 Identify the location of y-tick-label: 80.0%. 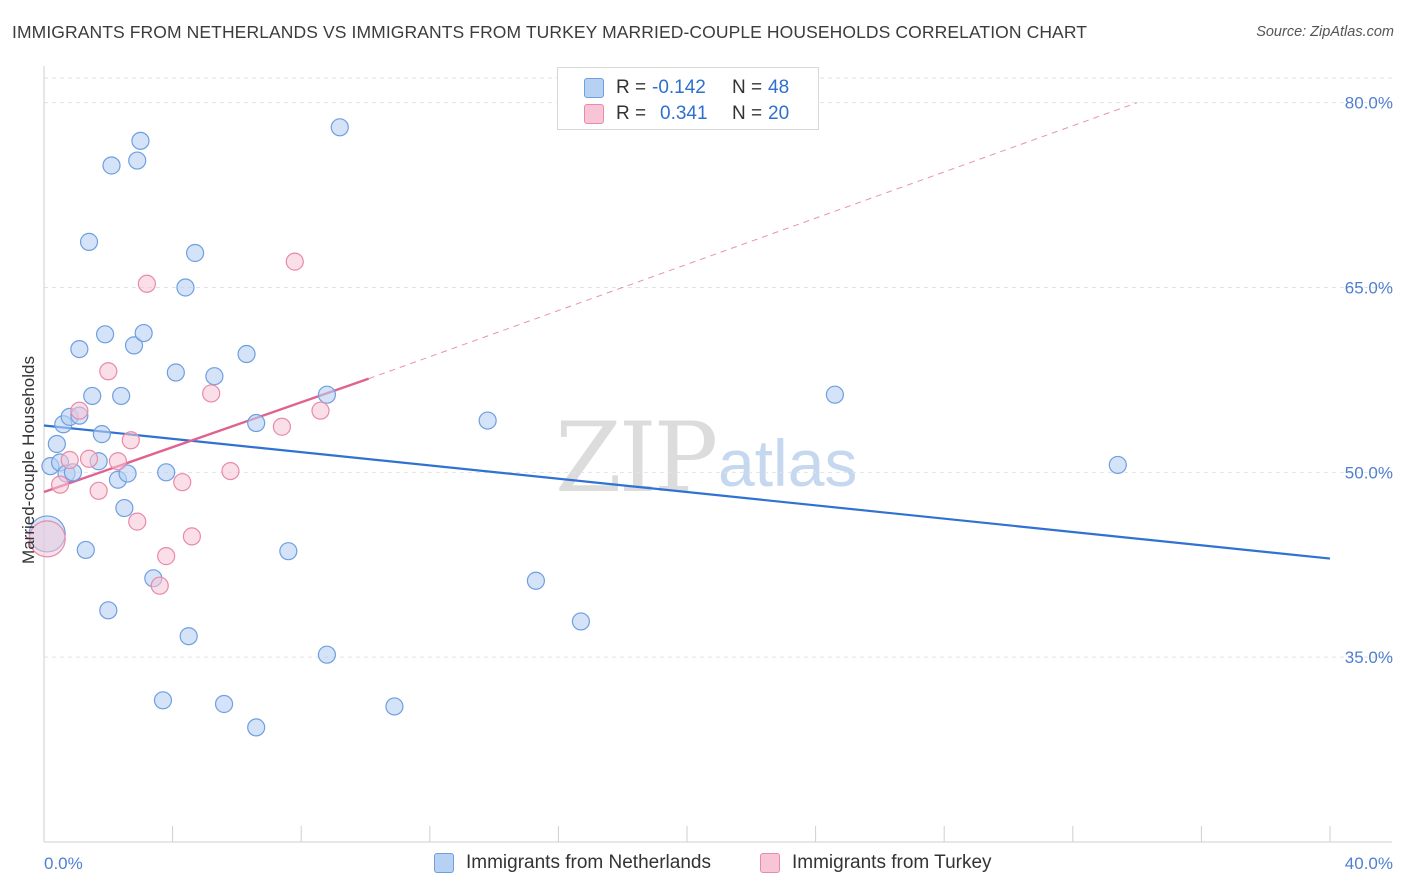
(1369, 103).